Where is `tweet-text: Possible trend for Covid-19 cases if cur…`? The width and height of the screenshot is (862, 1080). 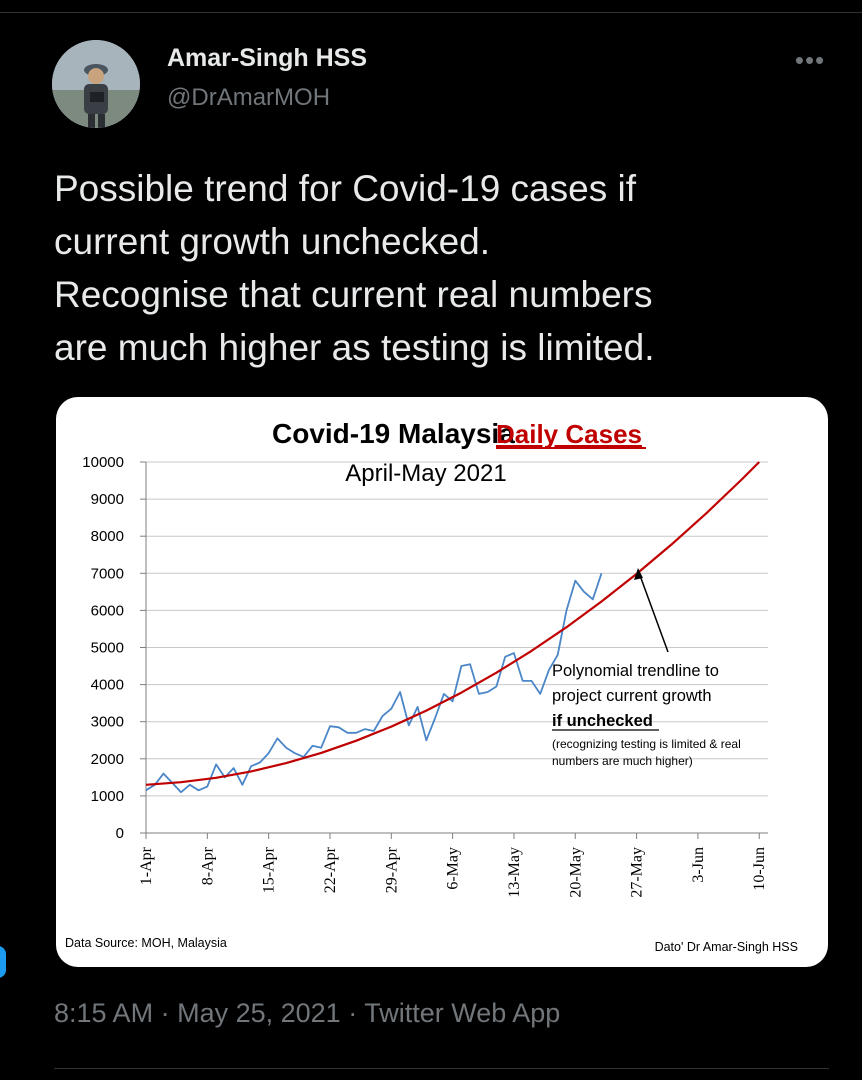 tweet-text: Possible trend for Covid-19 cases if cur… is located at coordinates (354, 268).